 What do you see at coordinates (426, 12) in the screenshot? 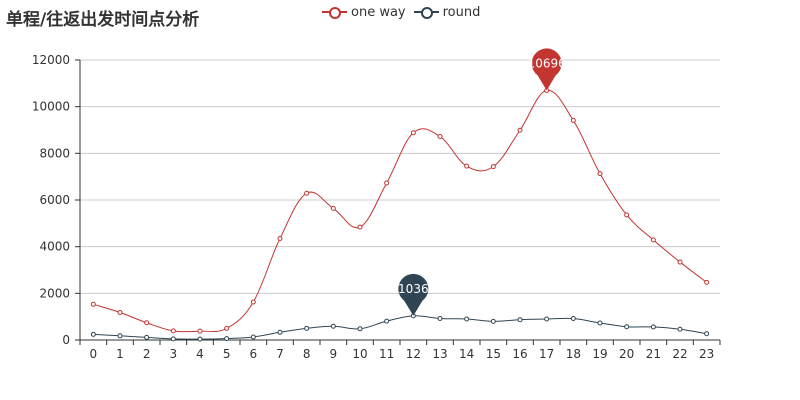
I see `legend-marker-round` at bounding box center [426, 12].